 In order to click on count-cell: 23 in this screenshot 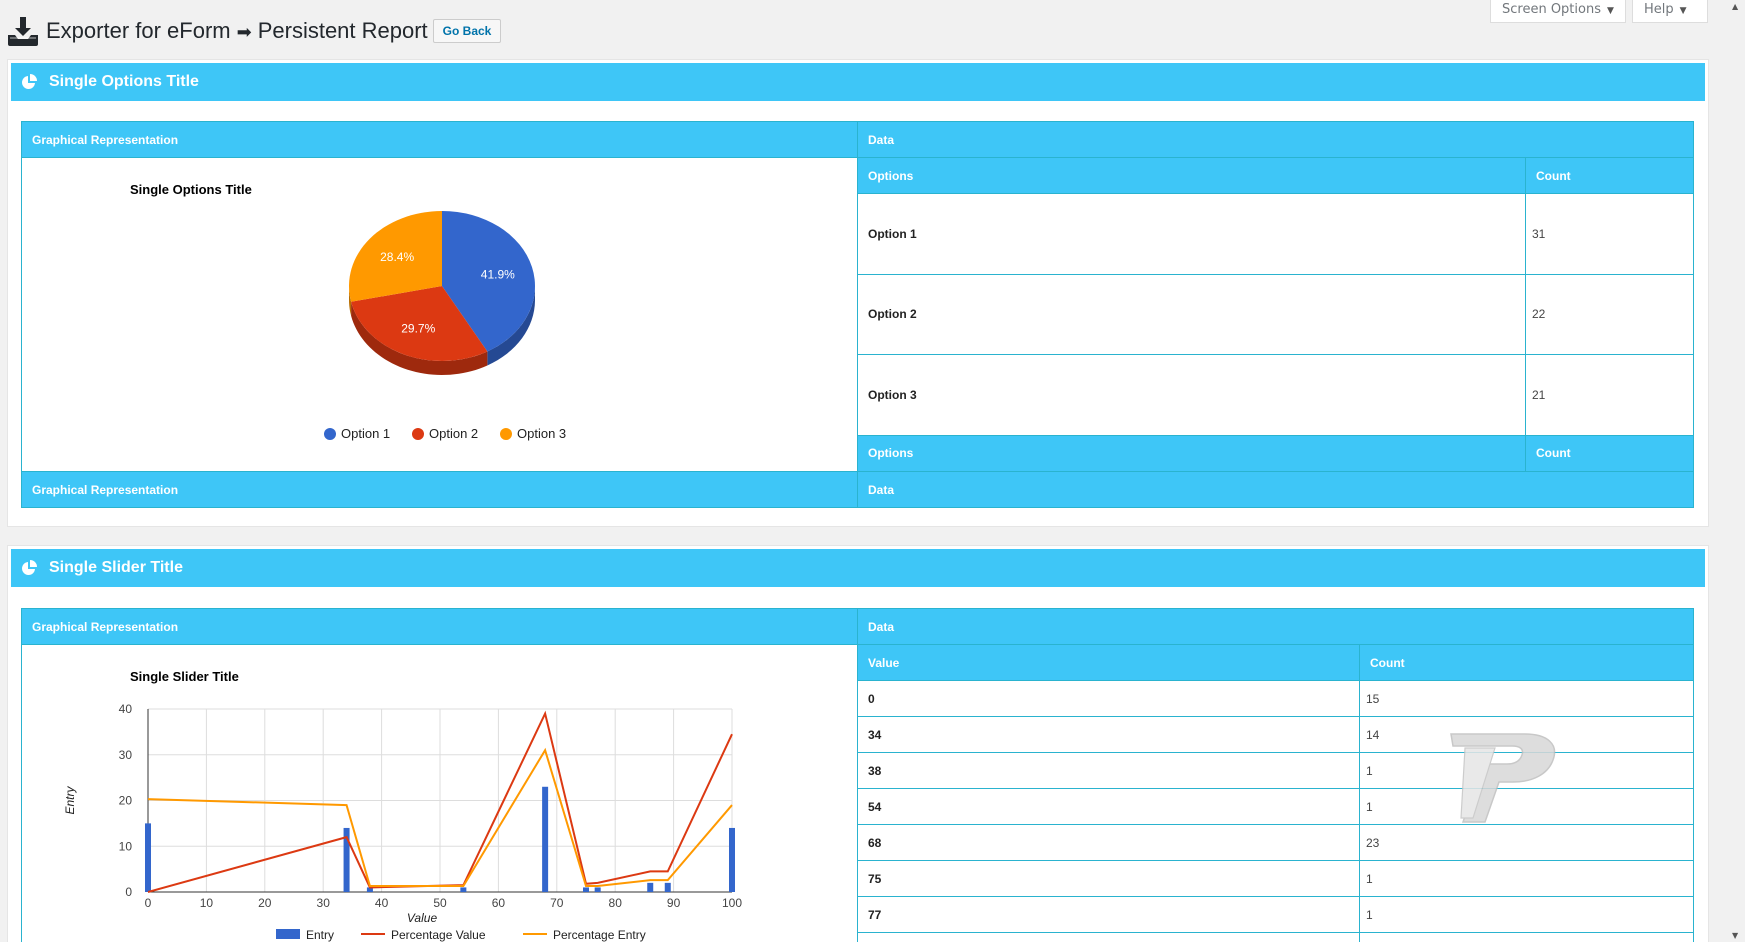, I will do `click(1526, 842)`.